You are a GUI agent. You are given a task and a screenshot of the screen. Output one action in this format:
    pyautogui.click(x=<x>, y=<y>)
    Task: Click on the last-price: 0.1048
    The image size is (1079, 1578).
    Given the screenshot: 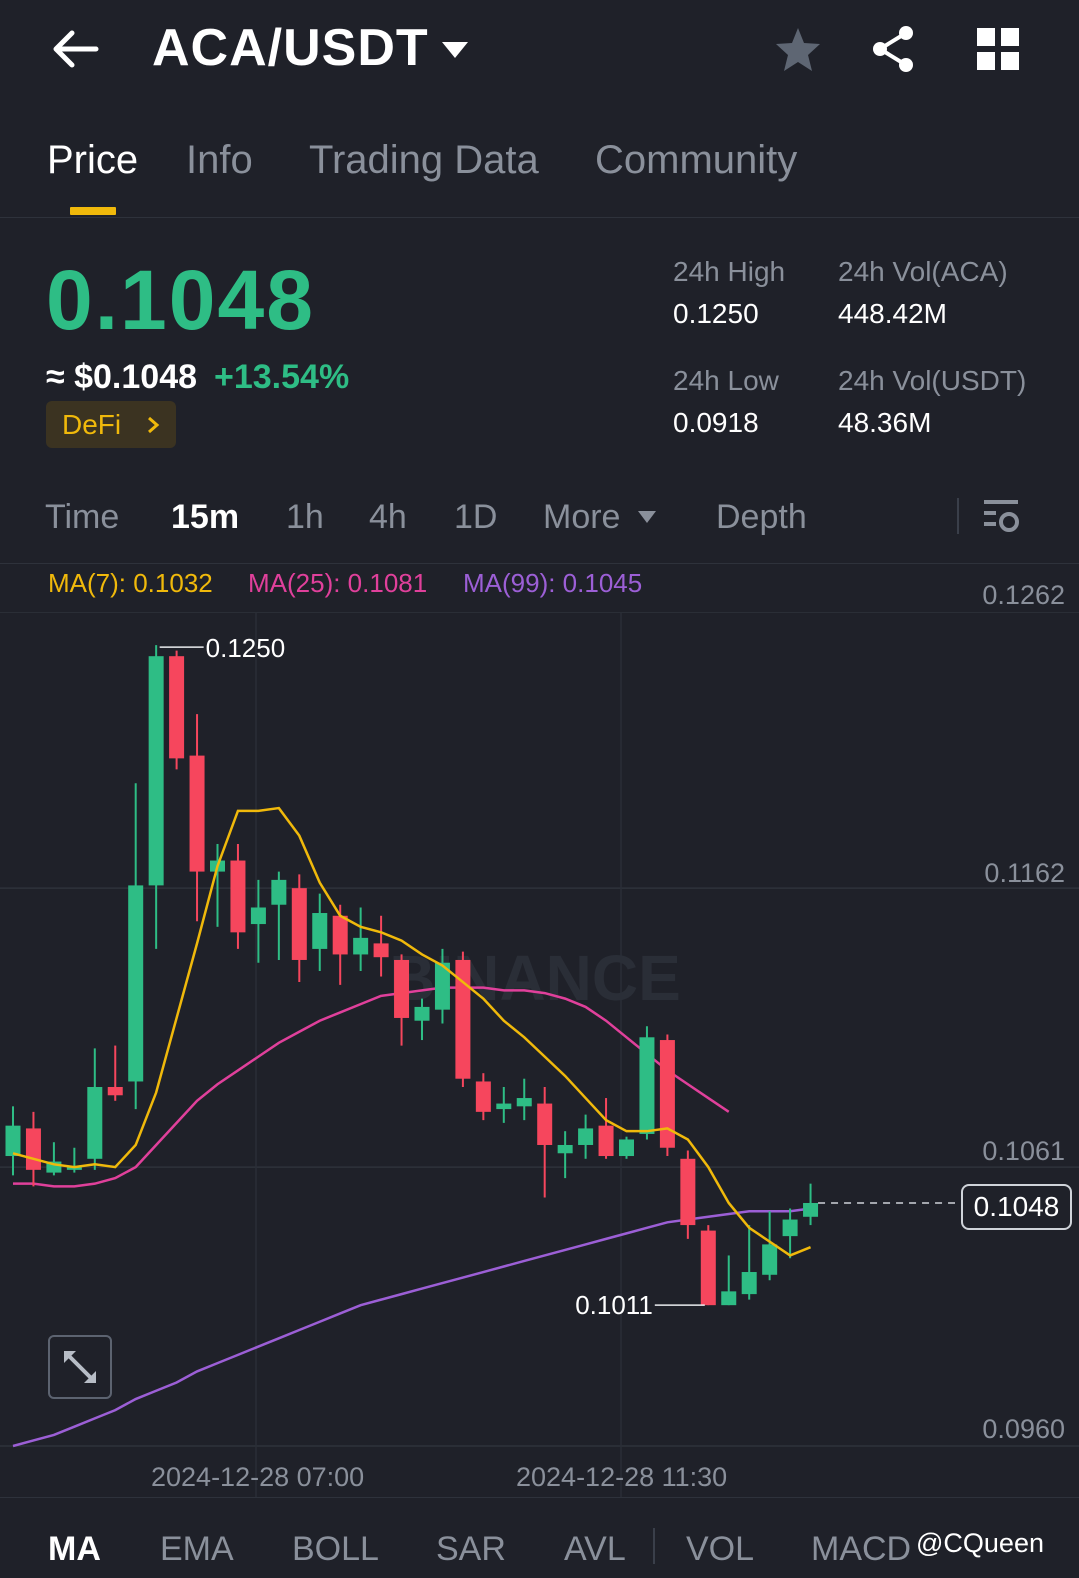 What is the action you would take?
    pyautogui.click(x=180, y=300)
    